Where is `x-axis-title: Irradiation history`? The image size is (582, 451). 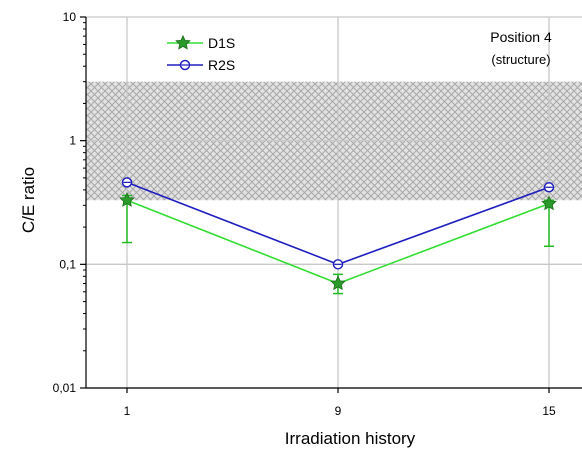
x-axis-title: Irradiation history is located at coordinates (350, 438).